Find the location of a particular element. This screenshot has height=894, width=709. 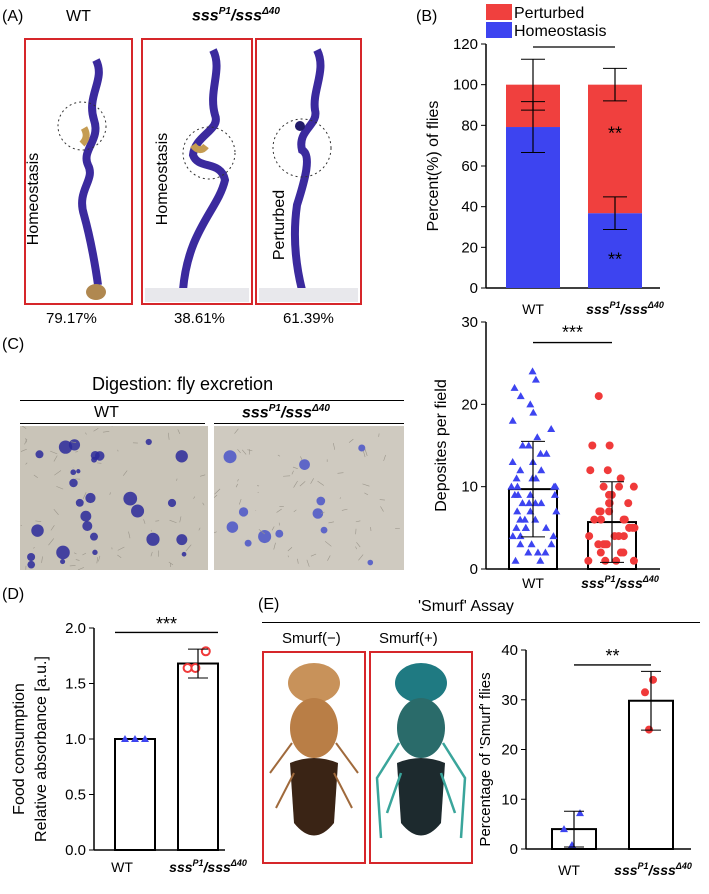

smurf-pos-label: Smurf(+) is located at coordinates (408, 638).